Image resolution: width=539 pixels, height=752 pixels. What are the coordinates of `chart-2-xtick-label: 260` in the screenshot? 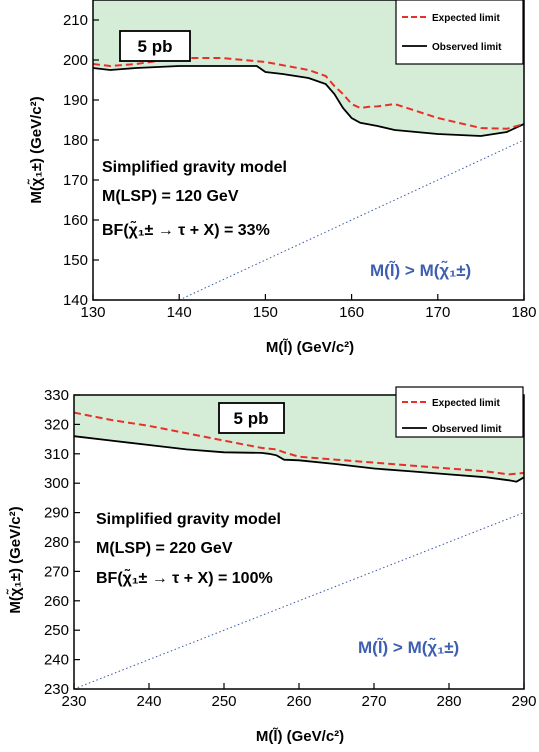 It's located at (298, 701).